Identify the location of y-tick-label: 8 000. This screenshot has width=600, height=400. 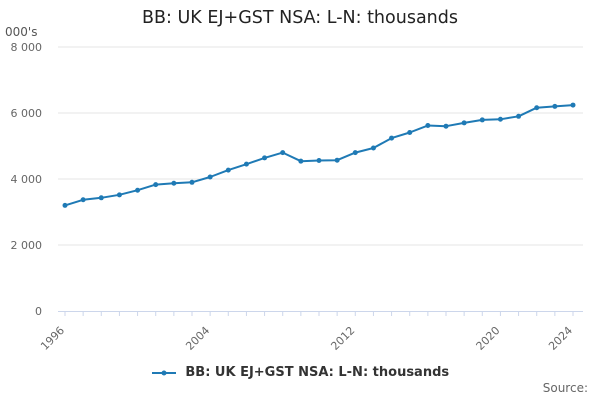
(27, 47).